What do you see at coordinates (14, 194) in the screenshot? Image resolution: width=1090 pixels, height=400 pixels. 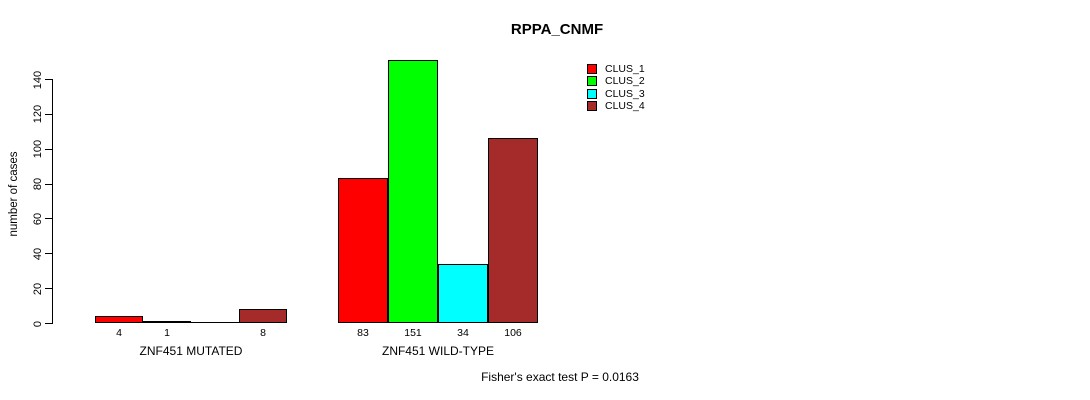 I see `y-axis-label: number of cases` at bounding box center [14, 194].